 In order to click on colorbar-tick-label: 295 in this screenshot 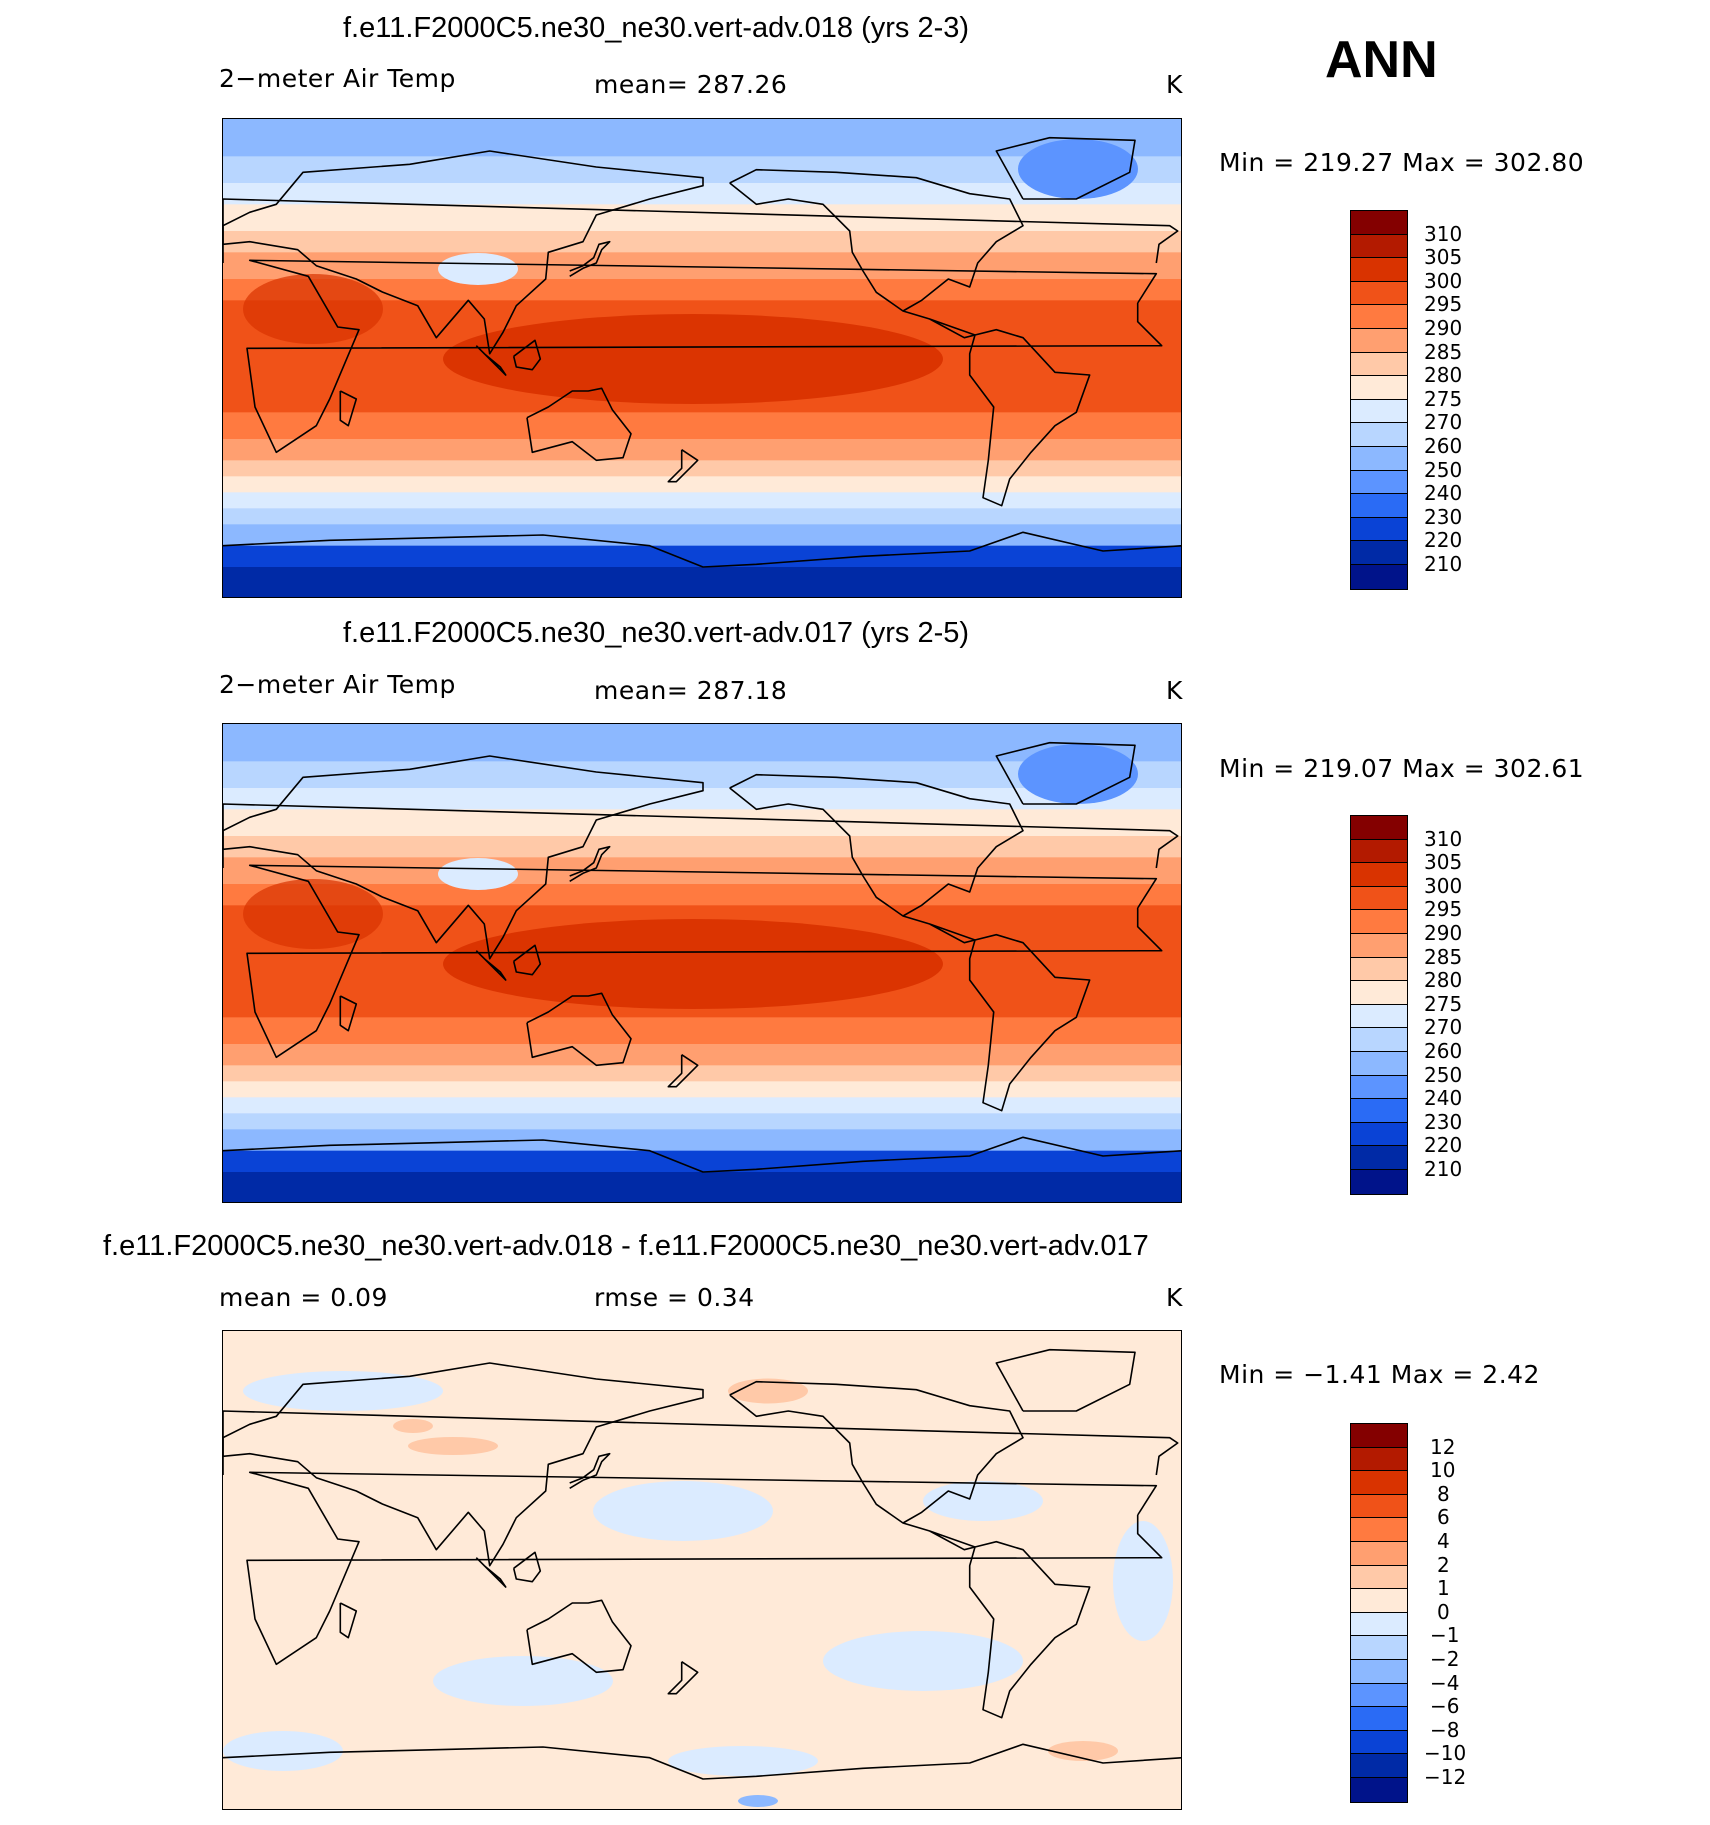, I will do `click(1443, 304)`.